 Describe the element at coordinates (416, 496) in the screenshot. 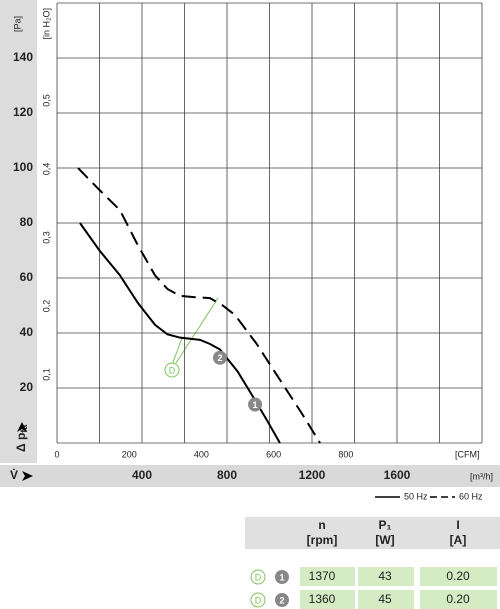

I see `legend-label: 50 Hz` at that location.